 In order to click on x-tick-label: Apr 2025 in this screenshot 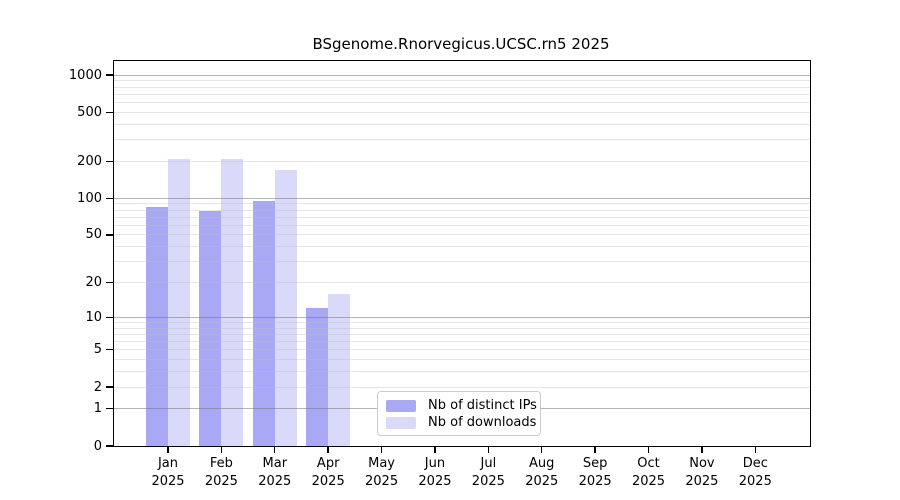, I will do `click(328, 472)`.